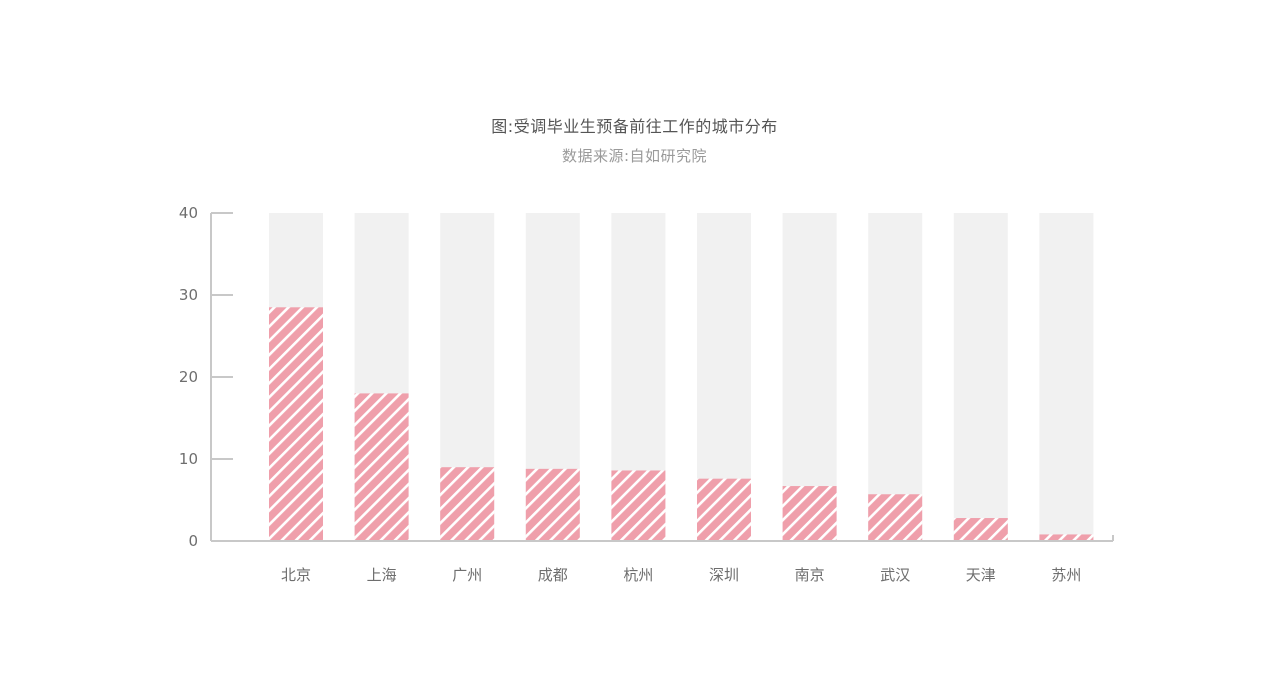 This screenshot has width=1269, height=677. What do you see at coordinates (553, 575) in the screenshot?
I see `x-tick-label: 成都` at bounding box center [553, 575].